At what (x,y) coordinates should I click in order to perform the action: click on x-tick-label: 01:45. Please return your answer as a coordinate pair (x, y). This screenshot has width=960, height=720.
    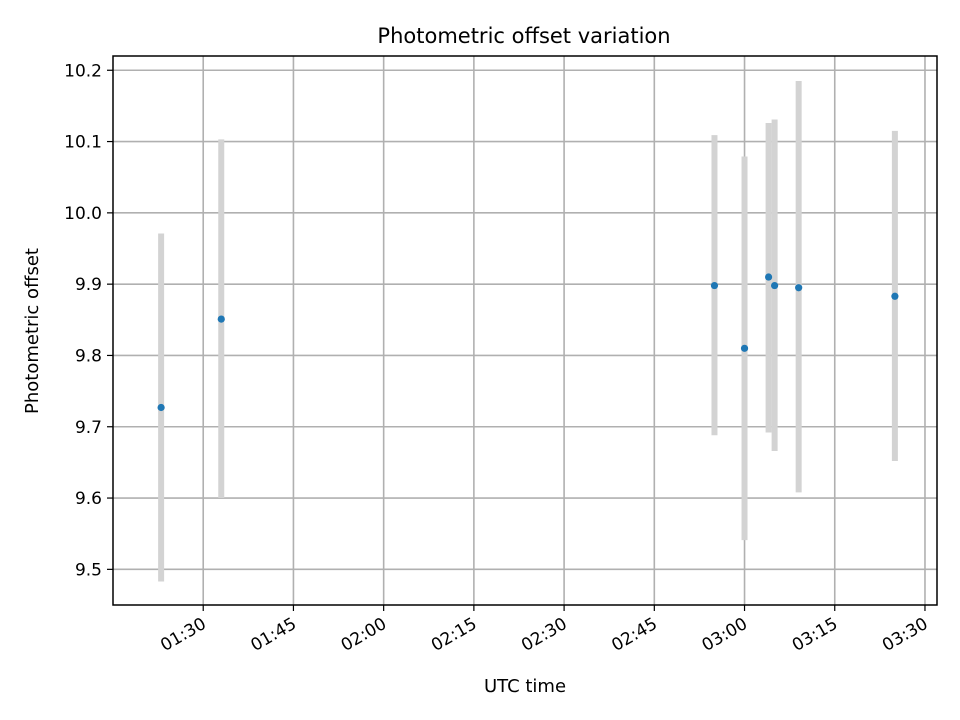
    Looking at the image, I should click on (274, 635).